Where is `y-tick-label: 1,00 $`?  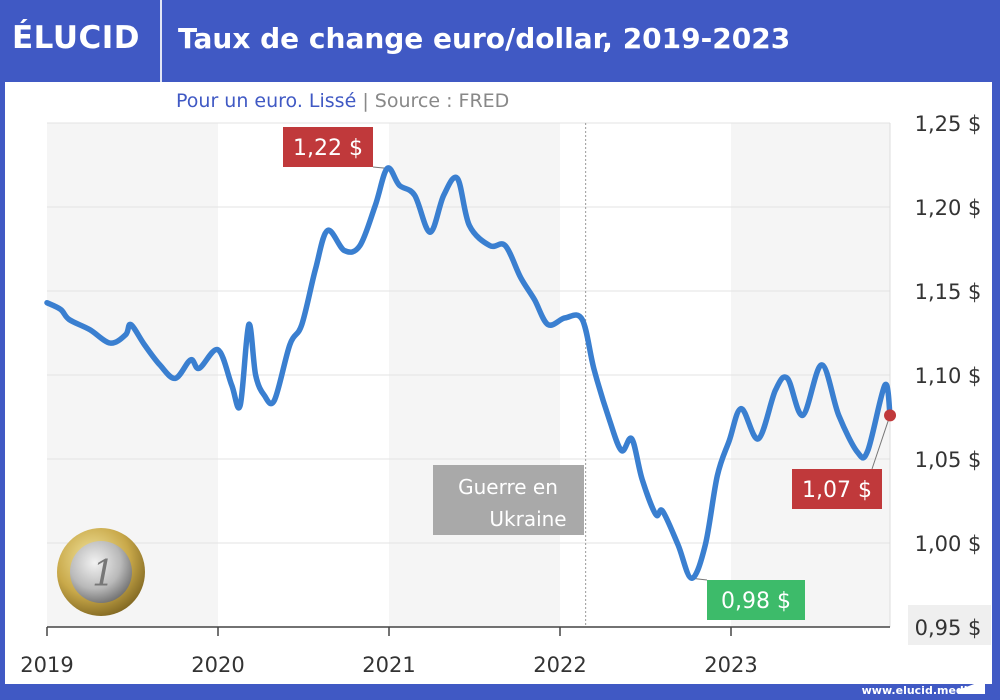
y-tick-label: 1,00 $ is located at coordinates (948, 544).